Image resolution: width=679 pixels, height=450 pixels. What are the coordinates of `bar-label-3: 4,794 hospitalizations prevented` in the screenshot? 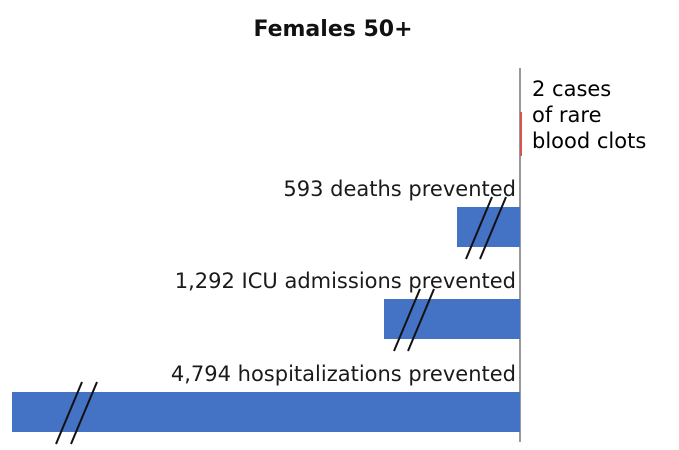 It's located at (343, 374).